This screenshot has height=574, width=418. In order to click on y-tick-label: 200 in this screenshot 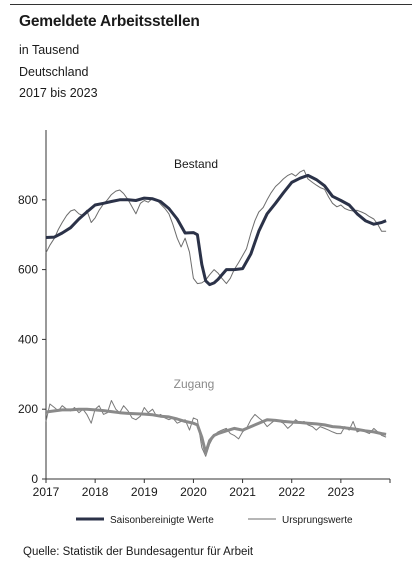, I will do `click(28, 409)`.